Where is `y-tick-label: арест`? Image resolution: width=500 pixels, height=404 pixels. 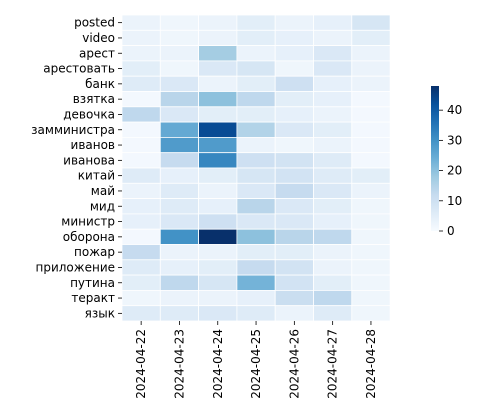
y-tick-label: арест is located at coordinates (97, 53).